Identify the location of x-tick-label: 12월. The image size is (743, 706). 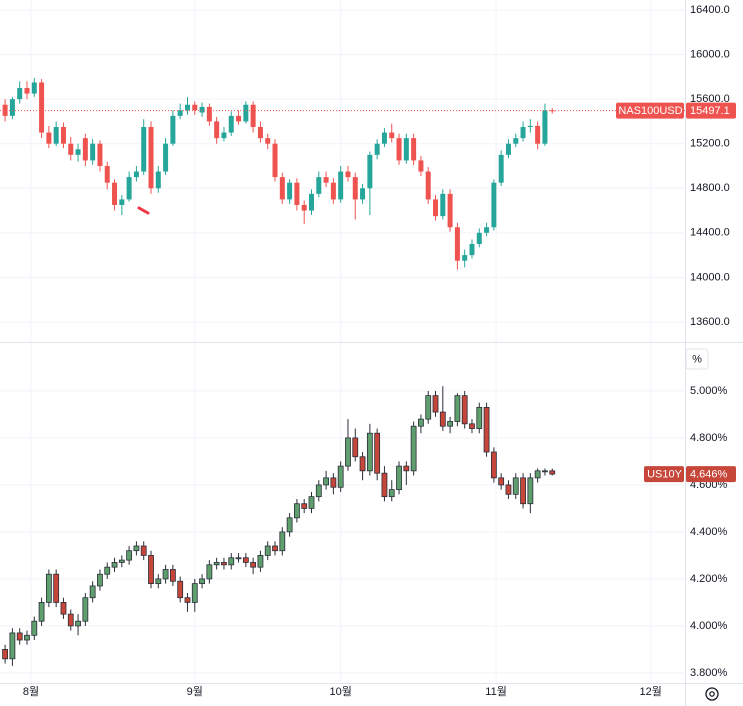
(651, 691).